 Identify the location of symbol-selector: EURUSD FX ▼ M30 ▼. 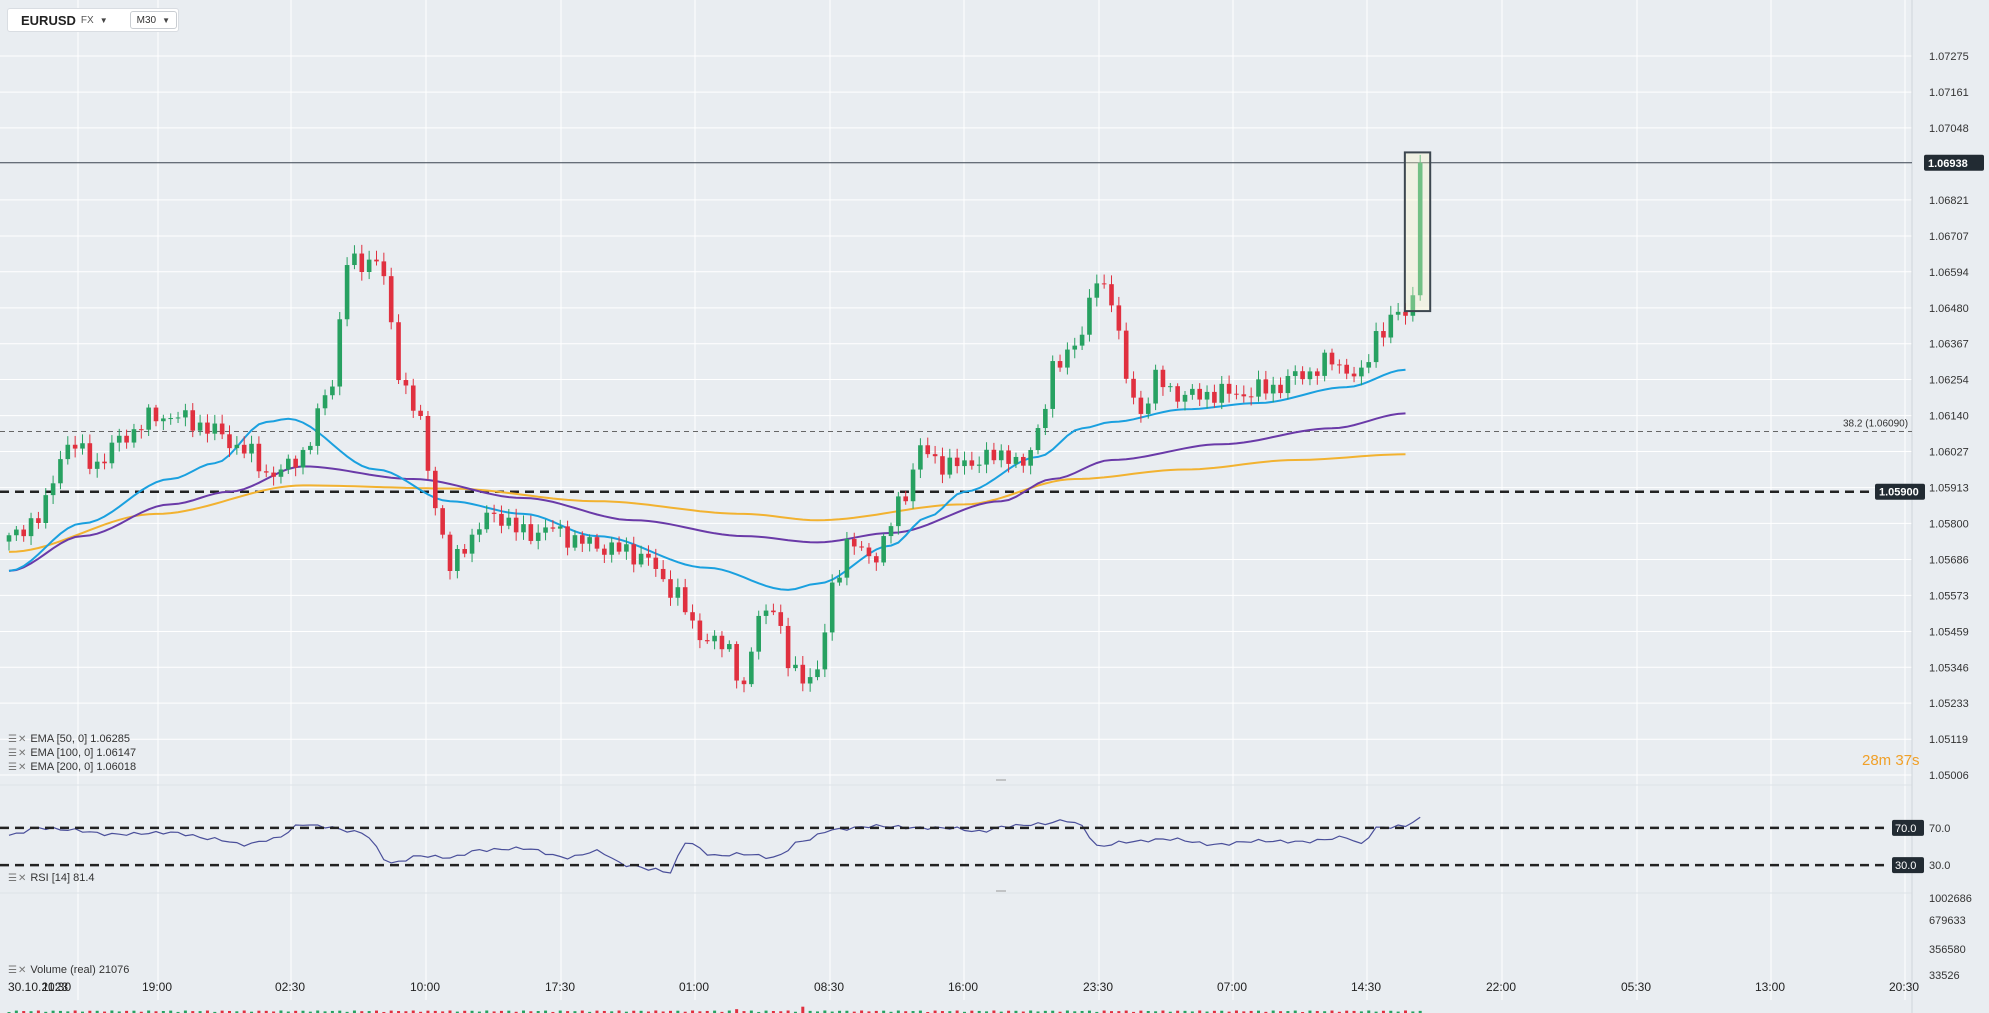
(93, 20).